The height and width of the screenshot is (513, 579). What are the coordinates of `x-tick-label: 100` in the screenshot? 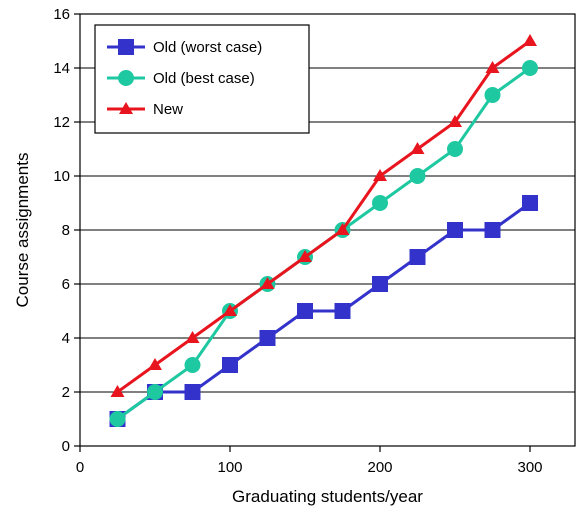 It's located at (229, 467).